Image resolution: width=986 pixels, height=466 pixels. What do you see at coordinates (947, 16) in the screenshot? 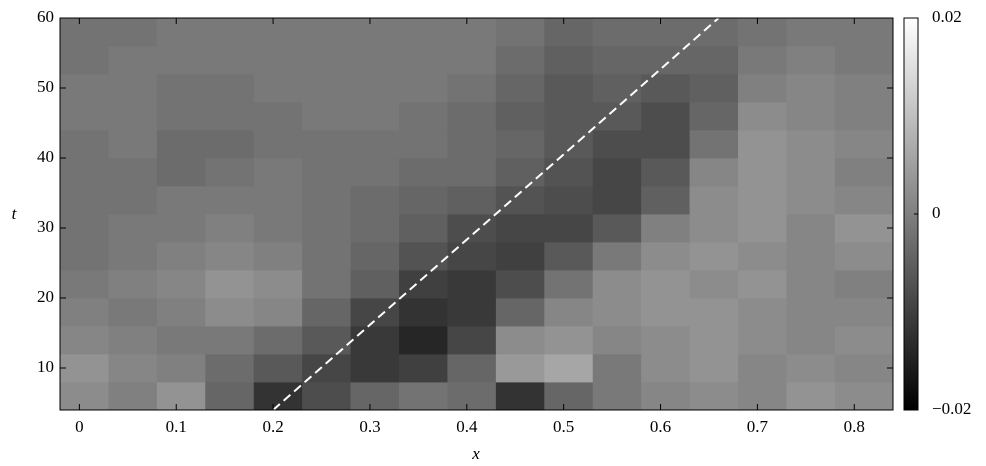
I see `colorbar-tick-label: 0.02` at bounding box center [947, 16].